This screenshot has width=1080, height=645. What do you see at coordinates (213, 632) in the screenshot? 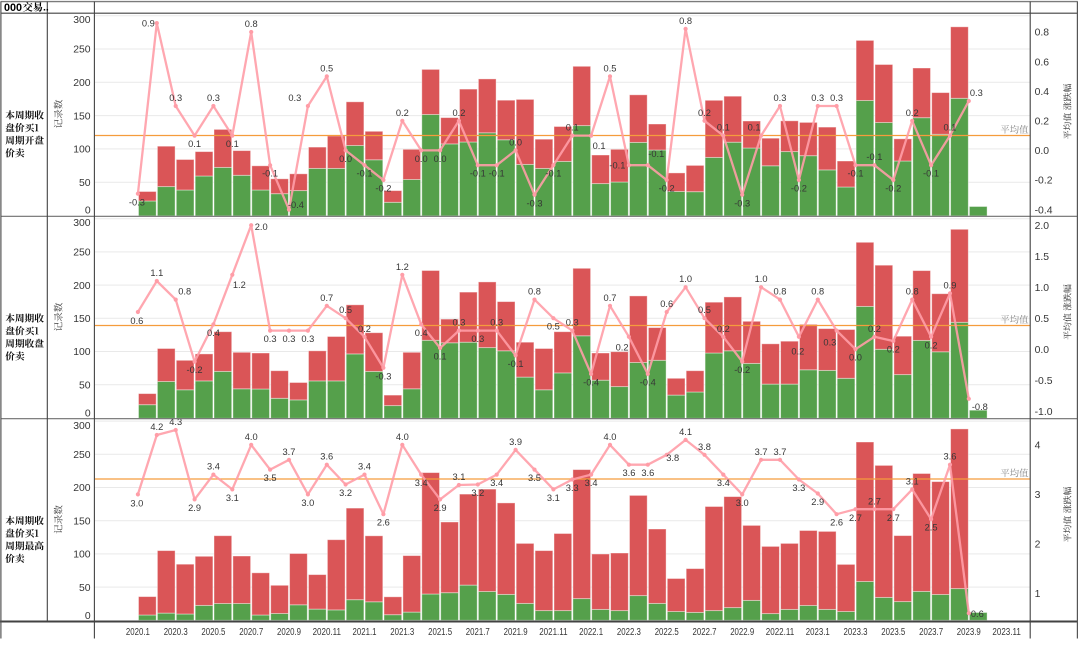
I see `svg-text: 2020.5` at bounding box center [213, 632].